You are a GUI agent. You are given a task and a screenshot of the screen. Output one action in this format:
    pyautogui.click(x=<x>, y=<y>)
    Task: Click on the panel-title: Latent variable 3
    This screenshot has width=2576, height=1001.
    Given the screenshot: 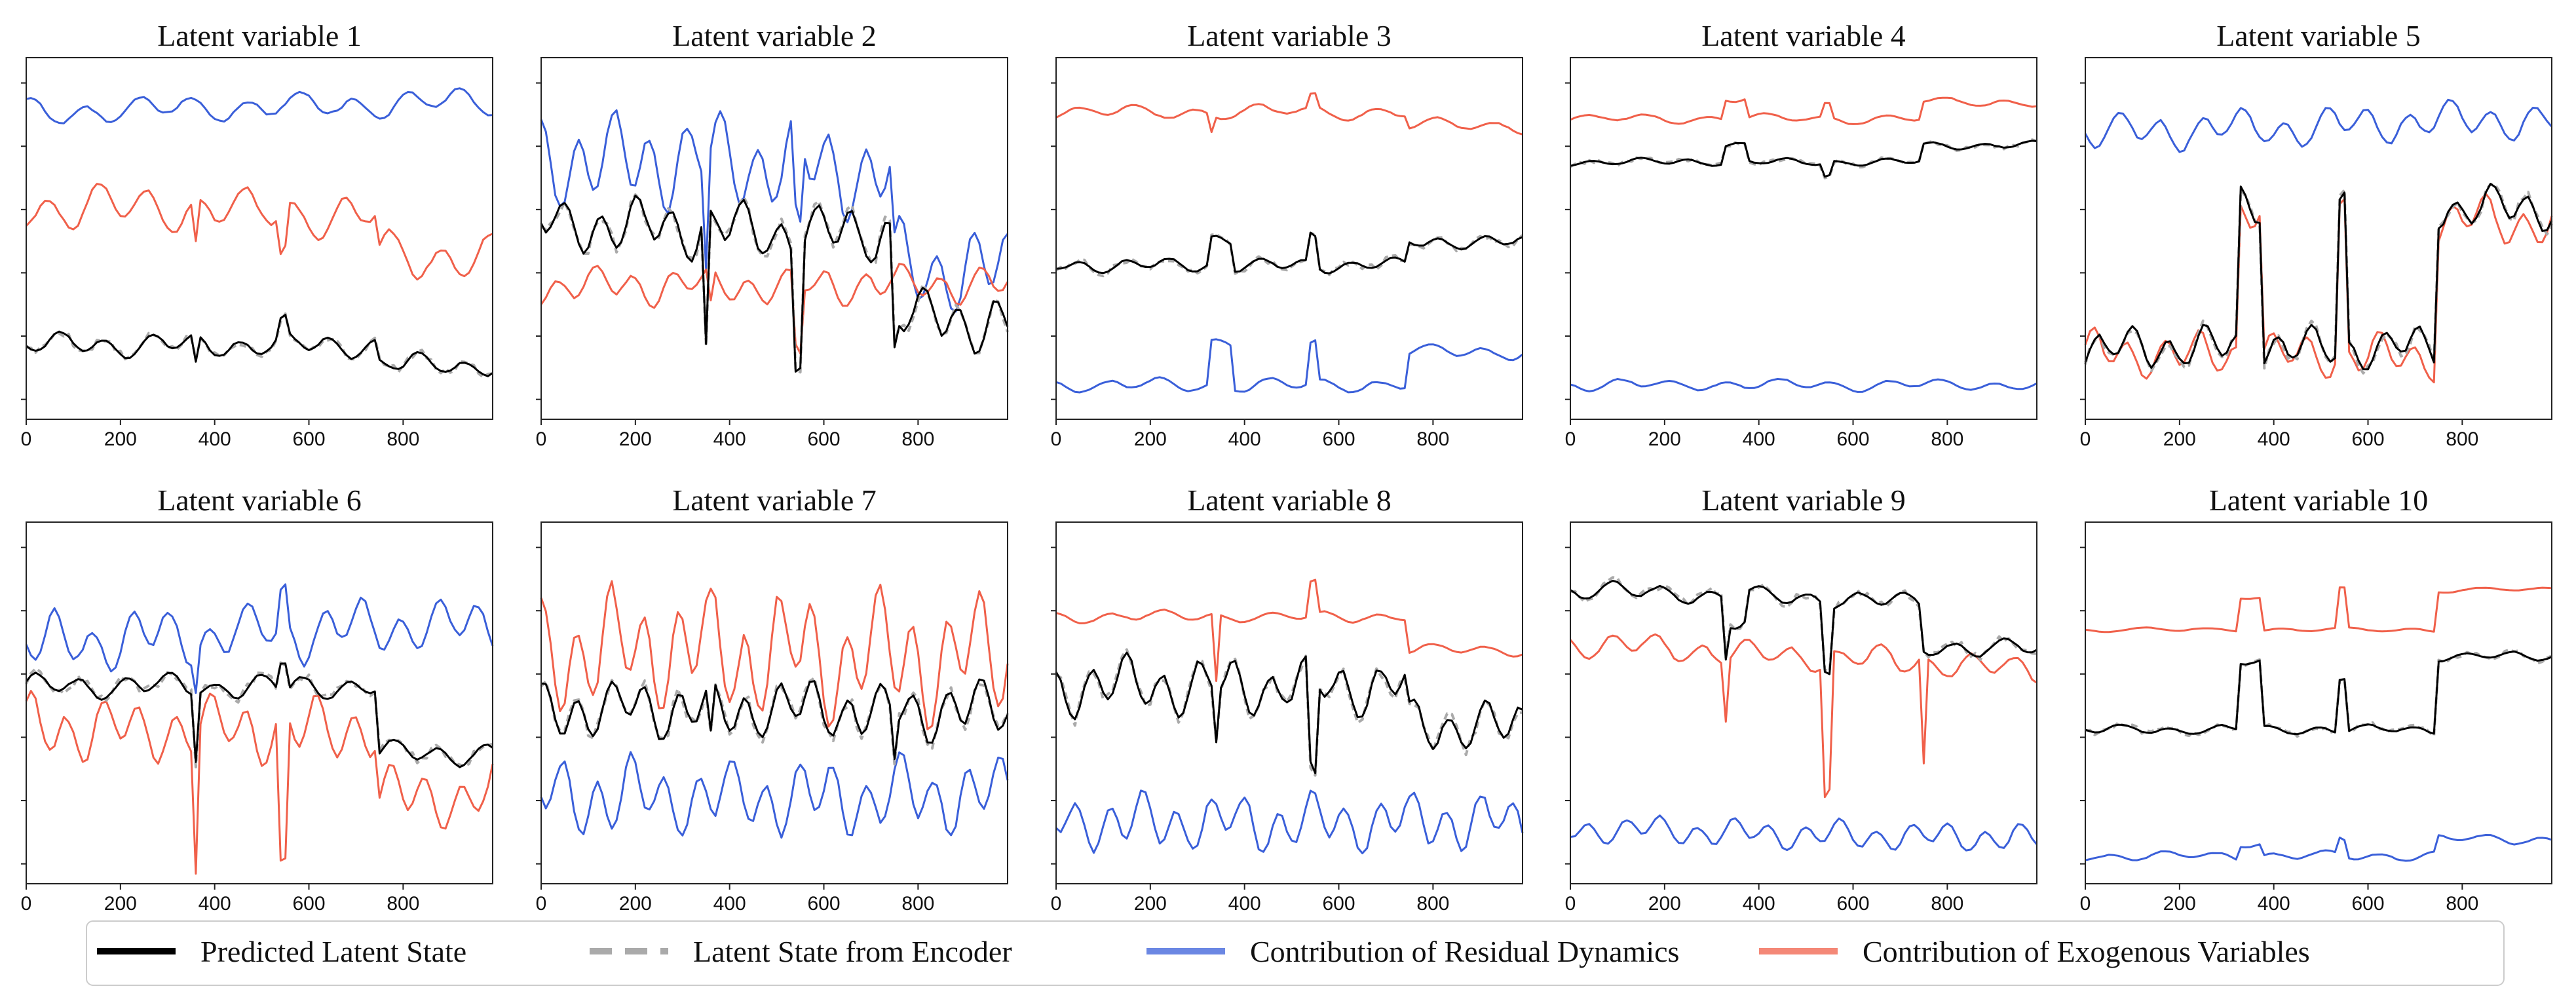 What is the action you would take?
    pyautogui.click(x=1289, y=35)
    